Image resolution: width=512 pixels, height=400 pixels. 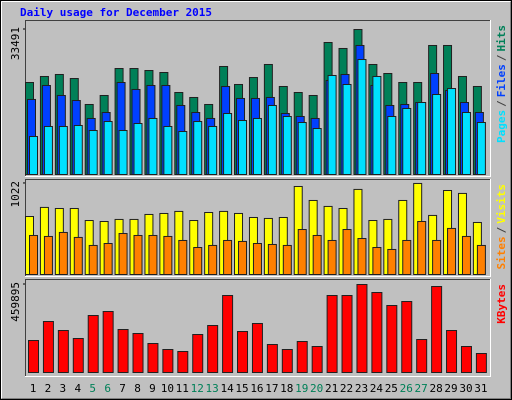 I want to click on legend-entry: Pages, so click(x=501, y=126).